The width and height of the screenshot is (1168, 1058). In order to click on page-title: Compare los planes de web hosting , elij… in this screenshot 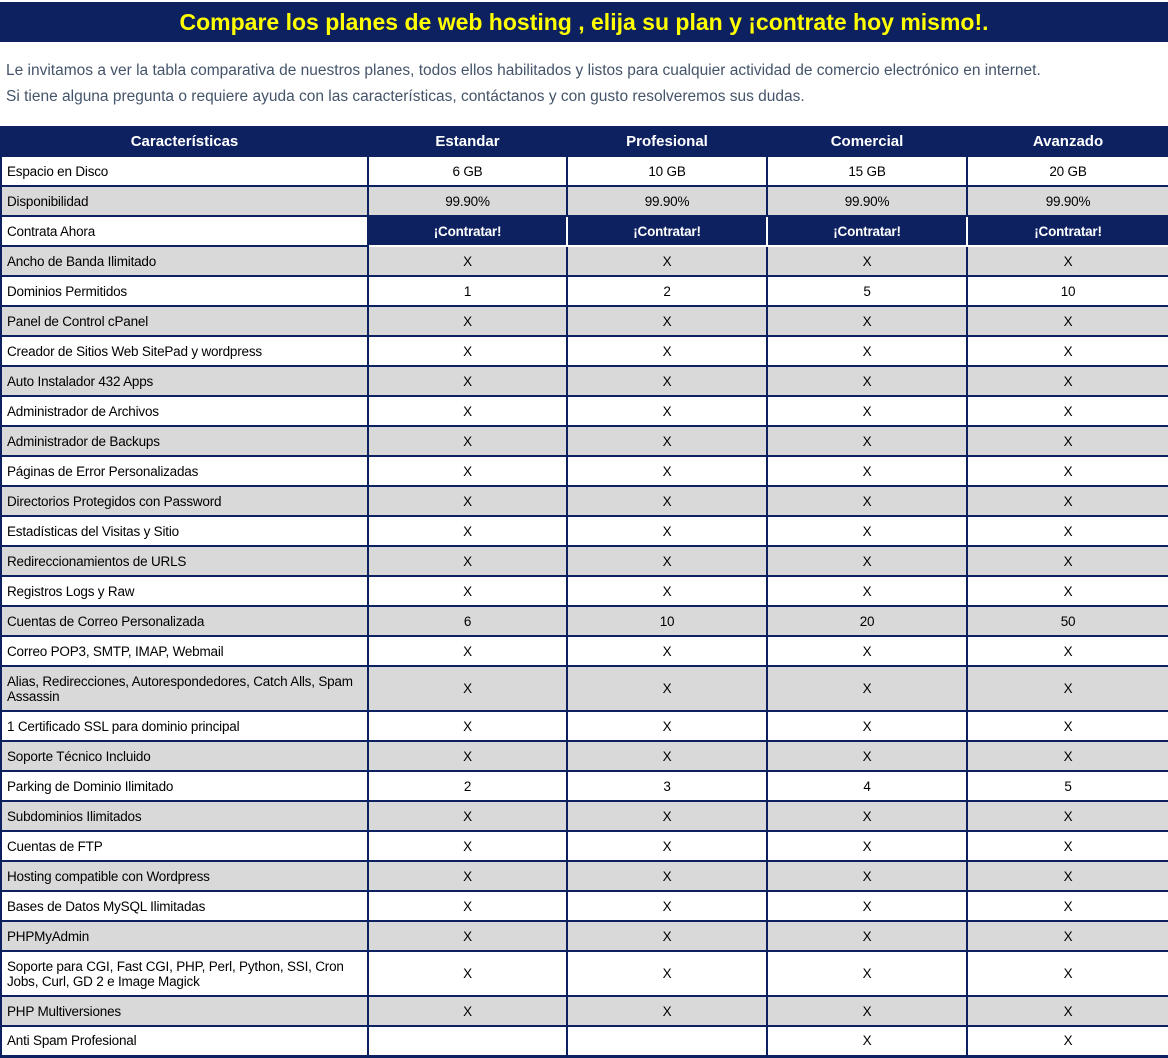, I will do `click(584, 21)`.